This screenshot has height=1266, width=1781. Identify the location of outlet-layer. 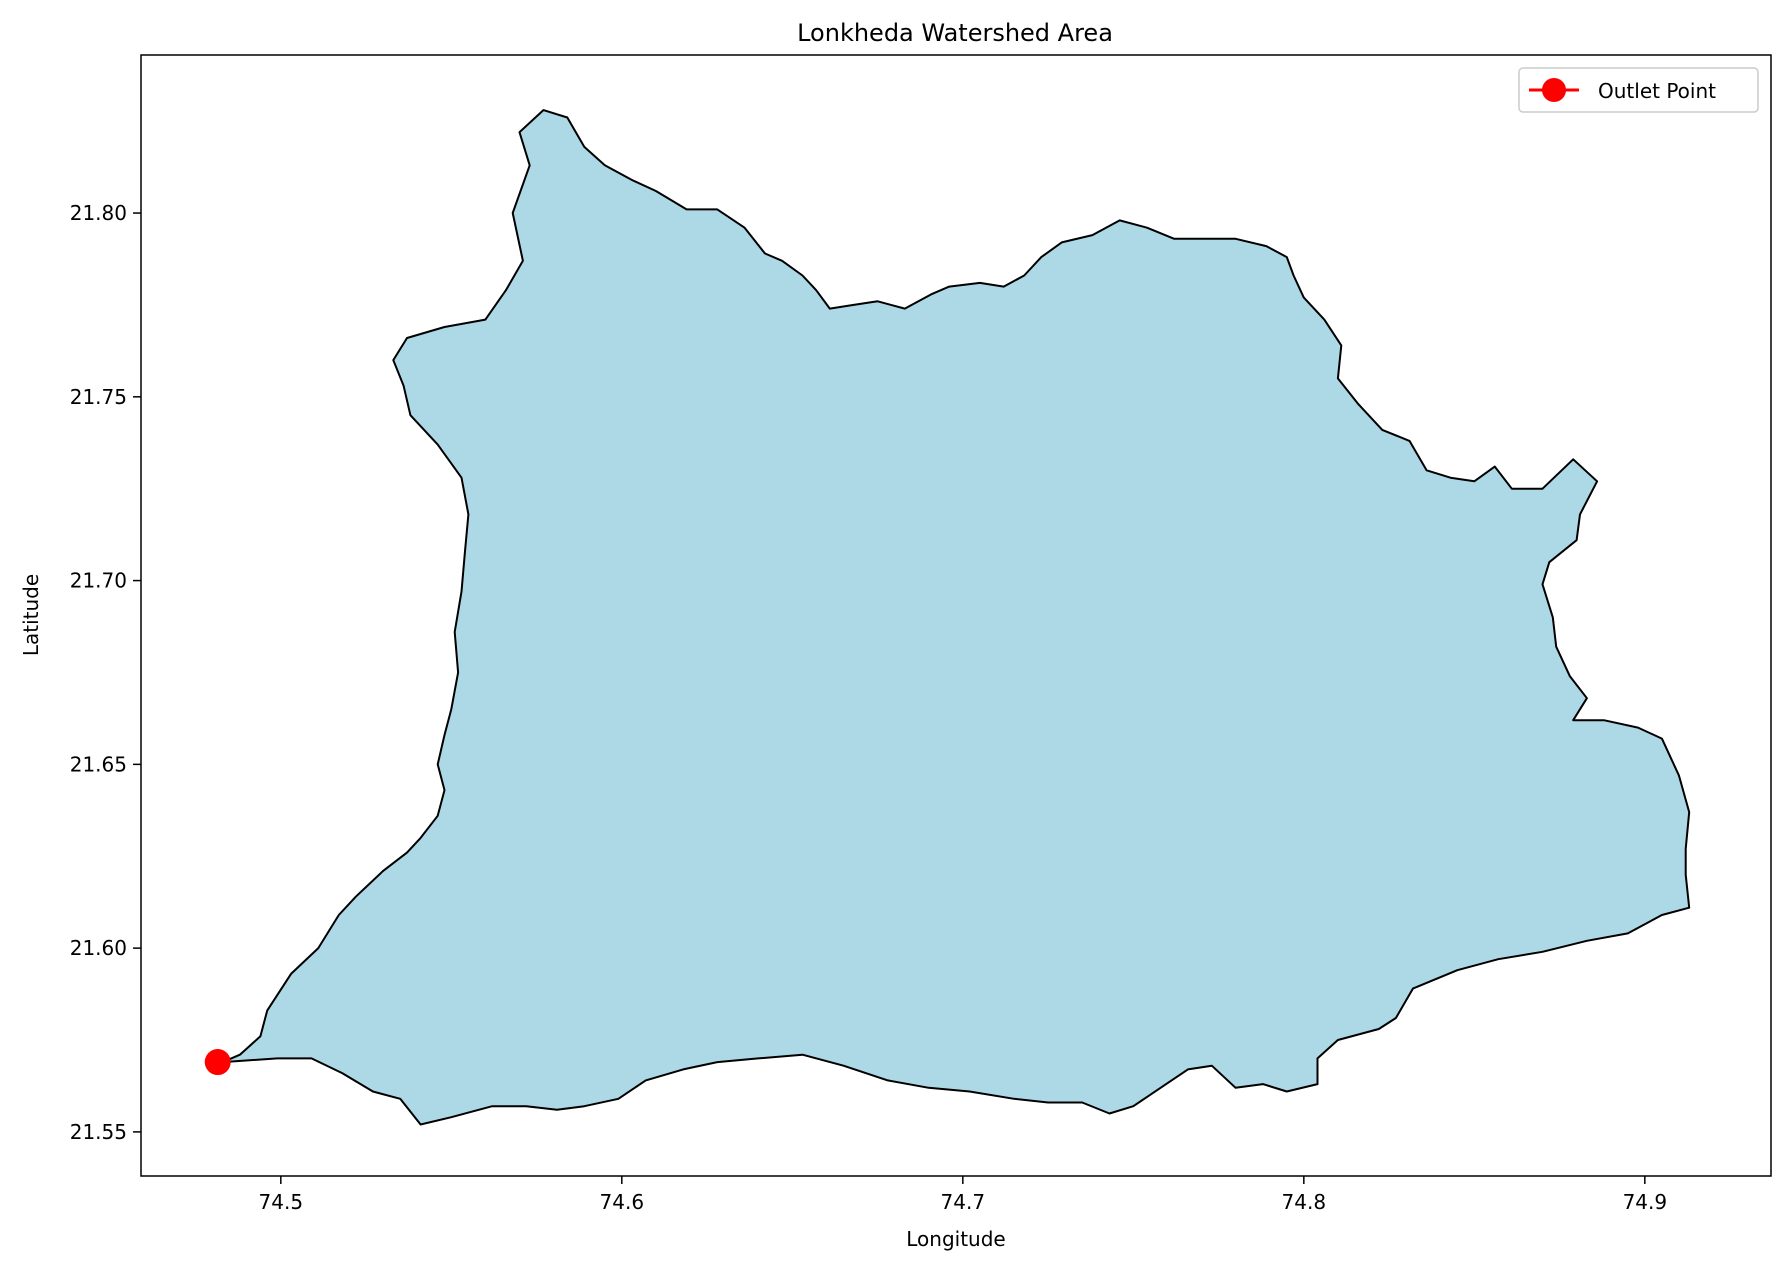
(217, 1062).